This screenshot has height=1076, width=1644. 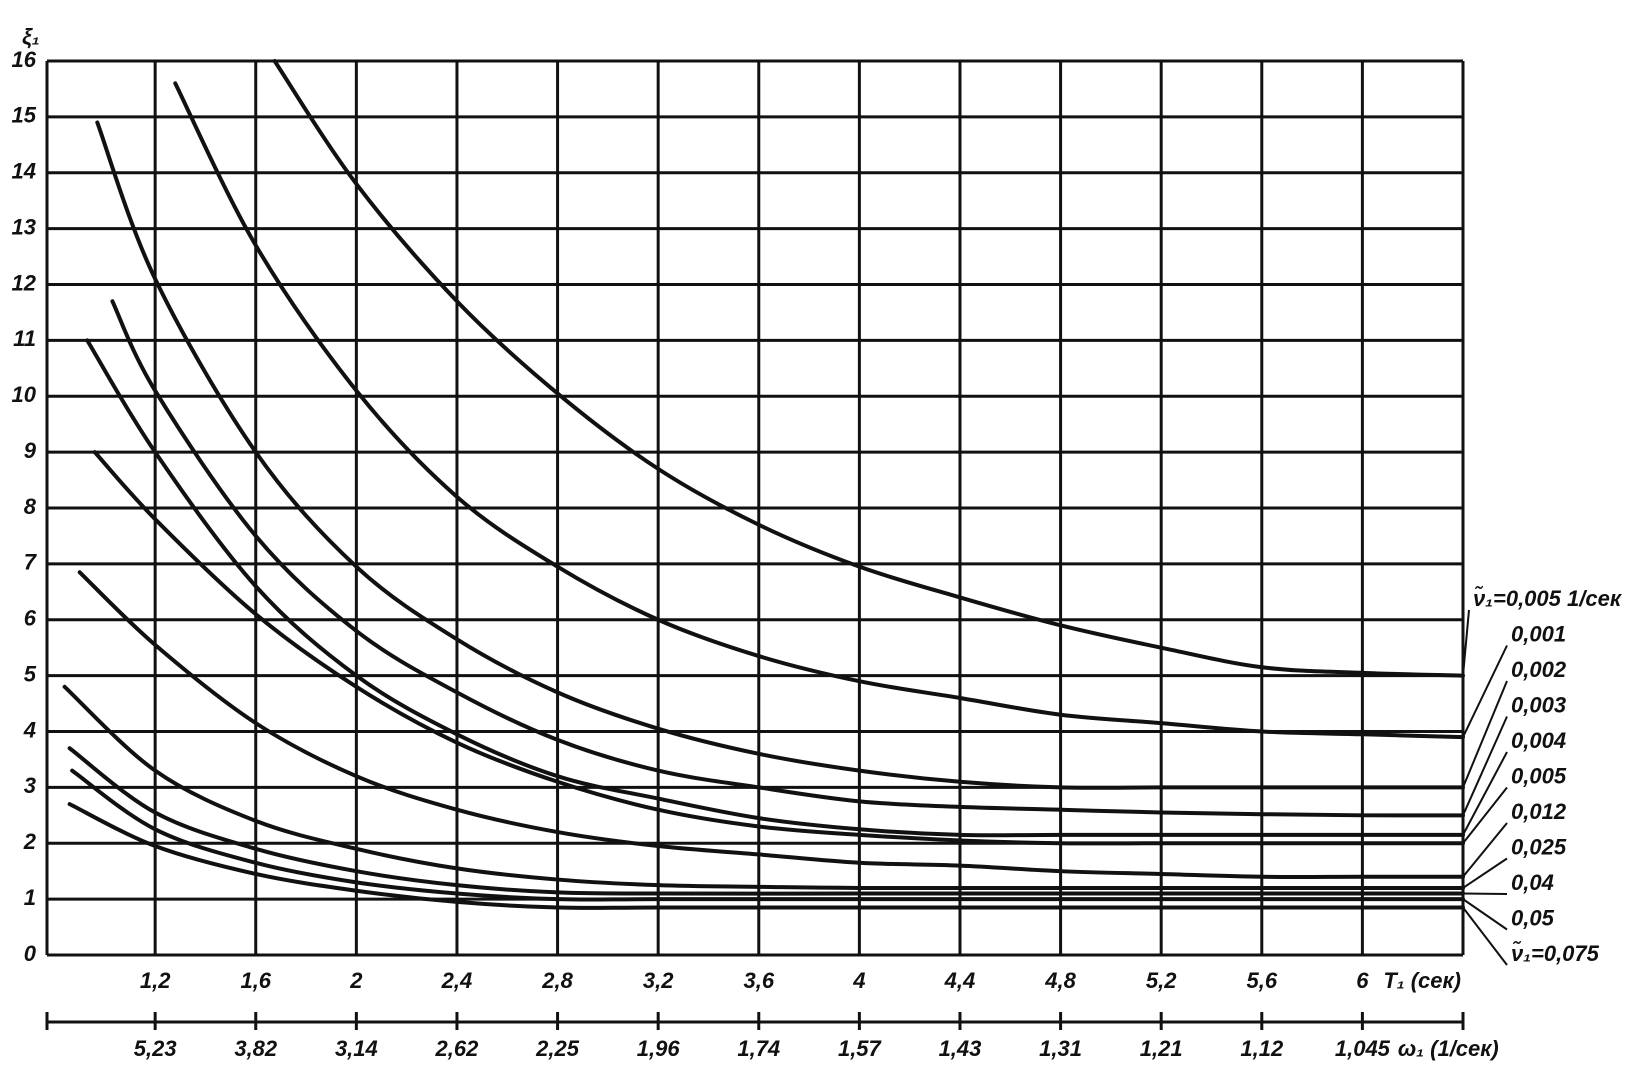 I want to click on y-tick-label: 12, so click(x=24, y=282).